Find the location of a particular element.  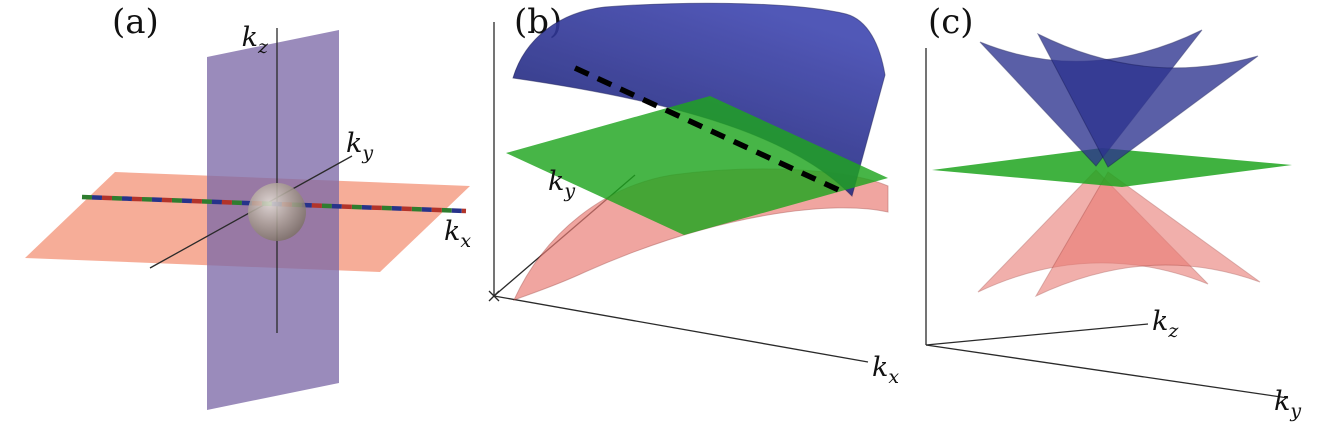

lower-cone-right-c is located at coordinates (1147, 234).